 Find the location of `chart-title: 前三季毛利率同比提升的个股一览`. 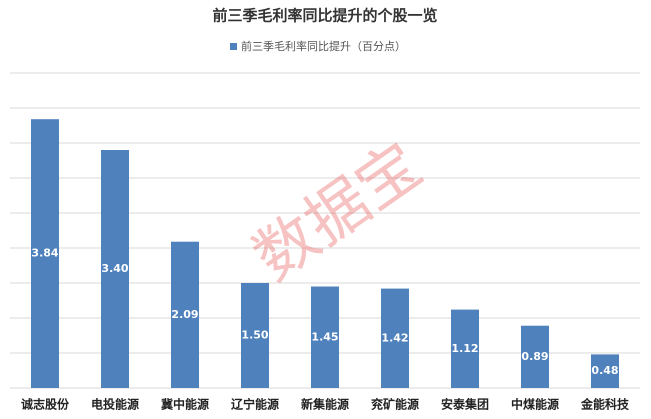

chart-title: 前三季毛利率同比提升的个股一览 is located at coordinates (324, 16).